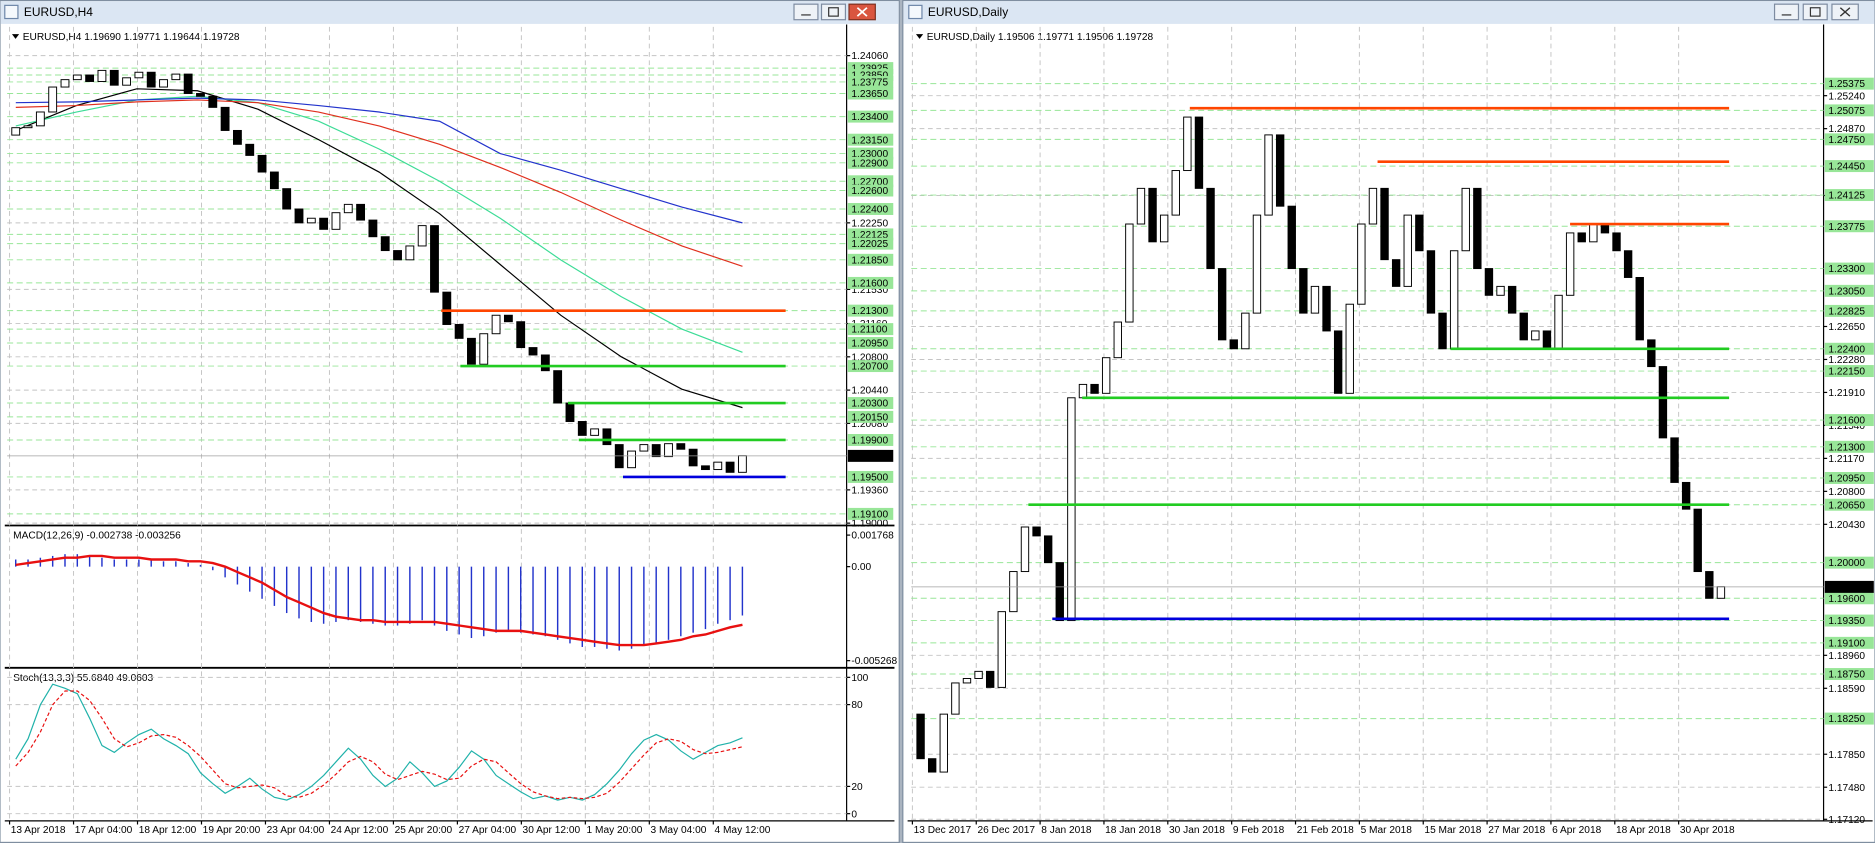 The width and height of the screenshot is (1875, 843). I want to click on level-label: 1.22825, so click(1846, 311).